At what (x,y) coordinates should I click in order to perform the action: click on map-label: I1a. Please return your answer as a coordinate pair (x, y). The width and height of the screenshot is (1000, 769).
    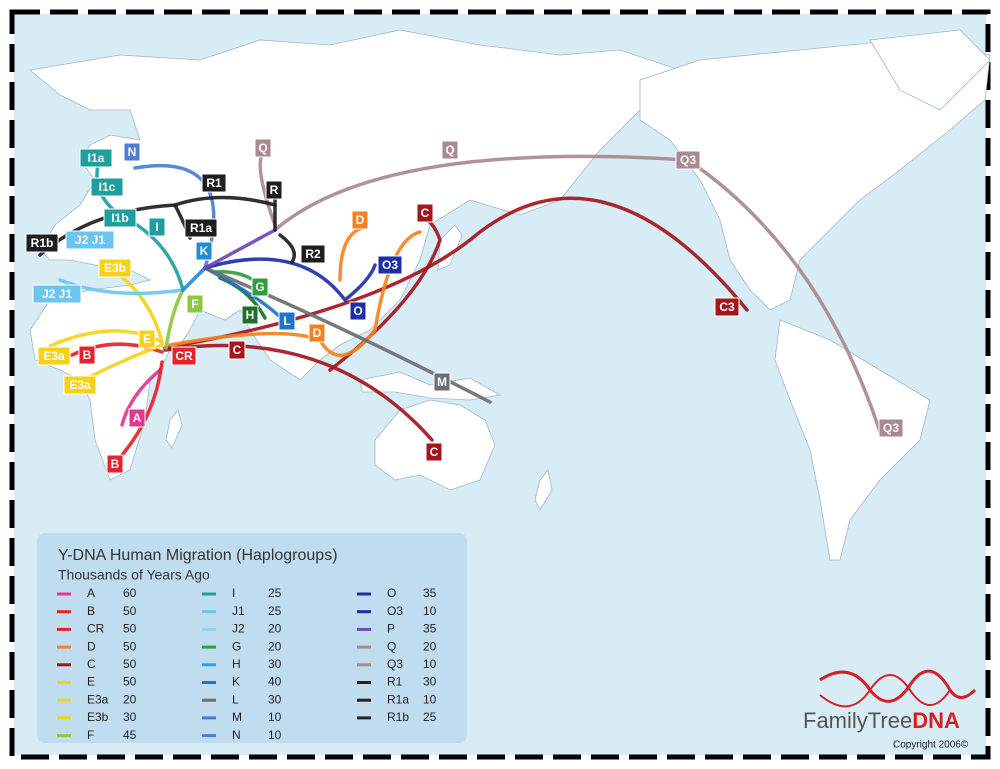
    Looking at the image, I should click on (96, 158).